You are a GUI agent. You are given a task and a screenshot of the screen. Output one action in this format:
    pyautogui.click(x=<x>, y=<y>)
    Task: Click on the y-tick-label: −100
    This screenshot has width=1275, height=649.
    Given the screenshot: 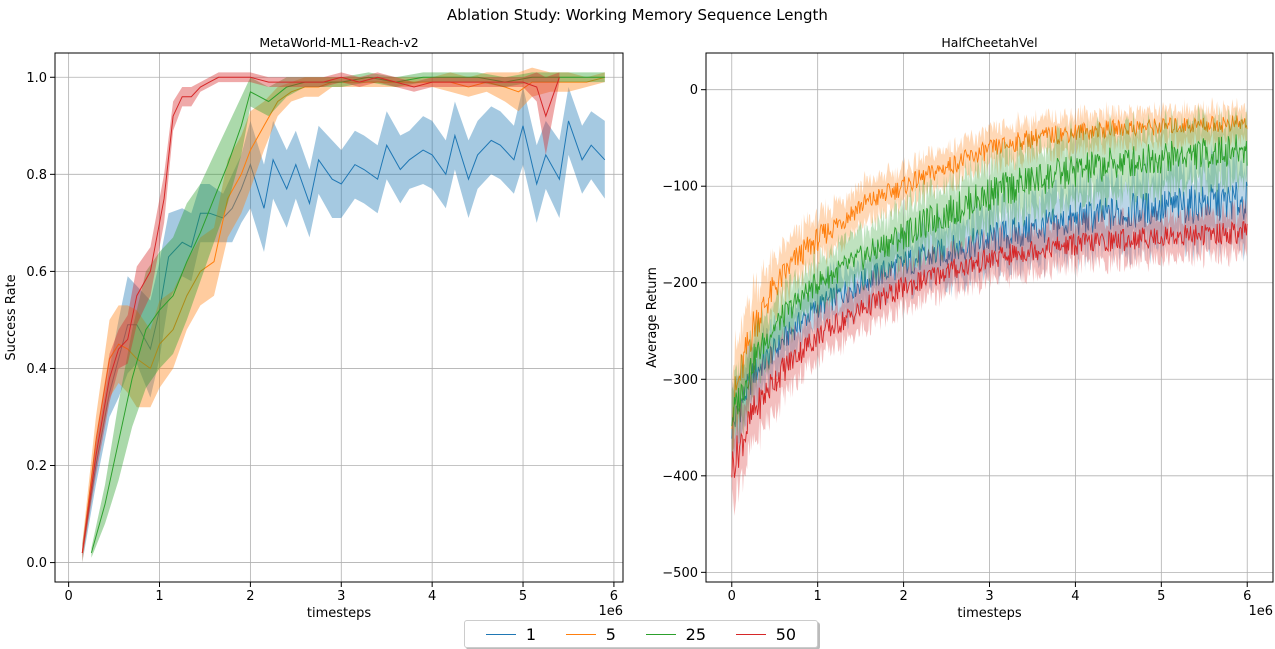 What is the action you would take?
    pyautogui.click(x=680, y=187)
    